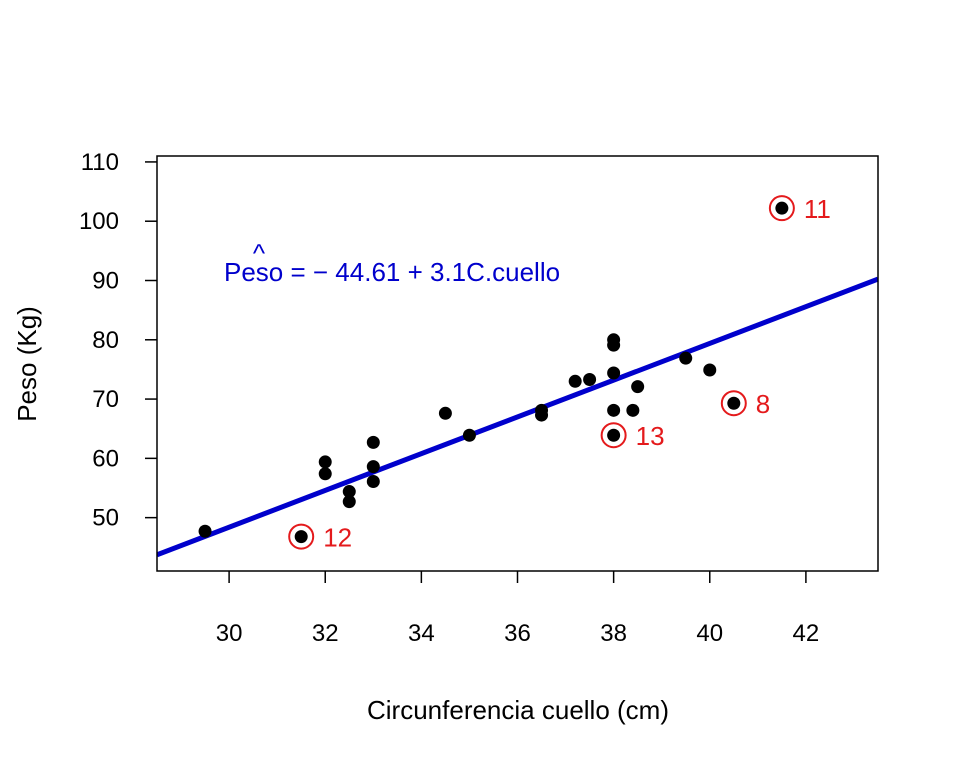 The image size is (960, 768). What do you see at coordinates (229, 633) in the screenshot?
I see `x-tick-label: 30` at bounding box center [229, 633].